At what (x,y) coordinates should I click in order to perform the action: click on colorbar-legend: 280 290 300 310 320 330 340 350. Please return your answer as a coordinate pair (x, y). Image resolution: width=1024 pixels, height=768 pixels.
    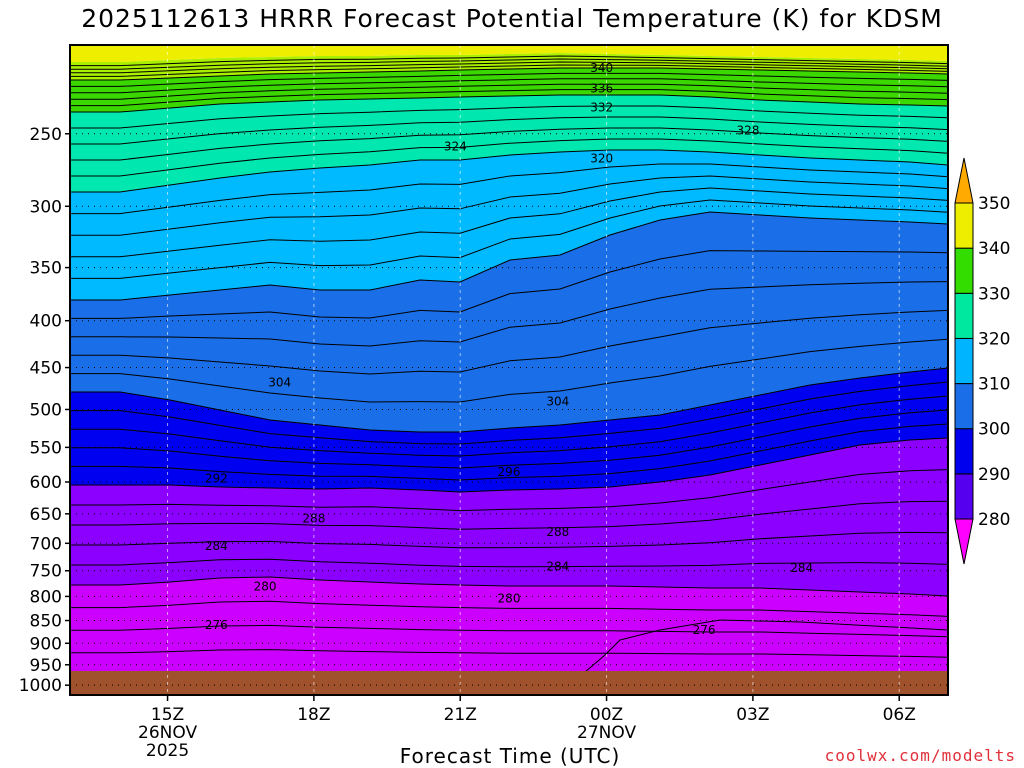
    Looking at the image, I should click on (982, 361).